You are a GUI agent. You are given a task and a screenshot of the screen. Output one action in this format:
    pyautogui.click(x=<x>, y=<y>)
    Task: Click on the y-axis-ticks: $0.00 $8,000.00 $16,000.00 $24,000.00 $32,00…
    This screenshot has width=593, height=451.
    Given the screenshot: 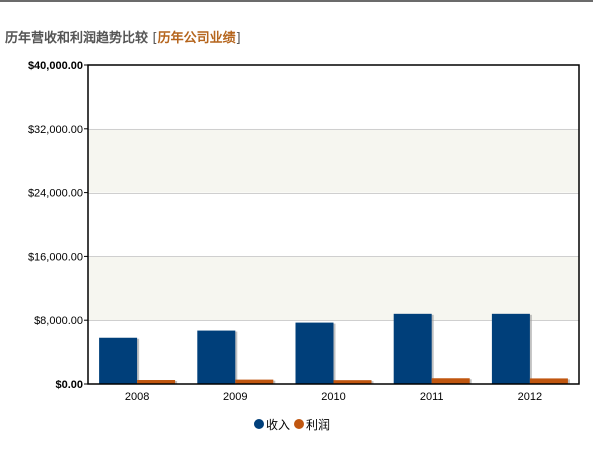 What is the action you would take?
    pyautogui.click(x=58, y=225)
    